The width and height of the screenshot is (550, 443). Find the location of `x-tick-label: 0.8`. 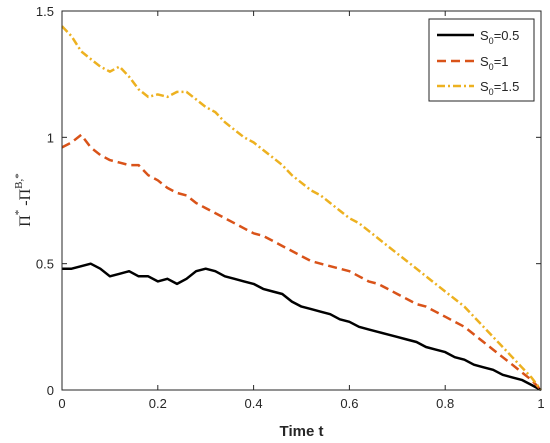

x-tick-label: 0.8 is located at coordinates (445, 403).